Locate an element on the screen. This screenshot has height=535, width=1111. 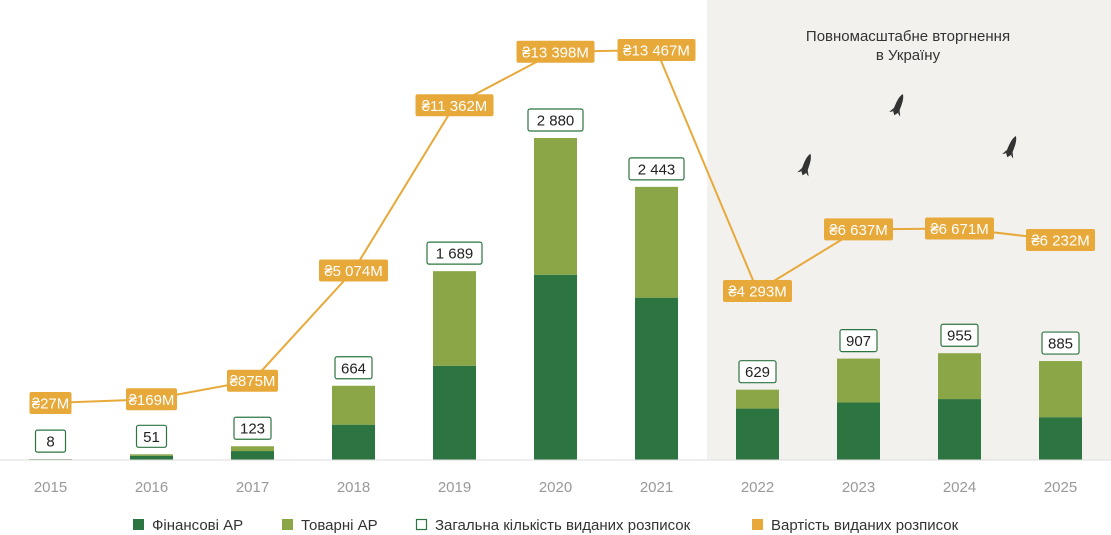
total-label-2024: 955 is located at coordinates (959, 335).